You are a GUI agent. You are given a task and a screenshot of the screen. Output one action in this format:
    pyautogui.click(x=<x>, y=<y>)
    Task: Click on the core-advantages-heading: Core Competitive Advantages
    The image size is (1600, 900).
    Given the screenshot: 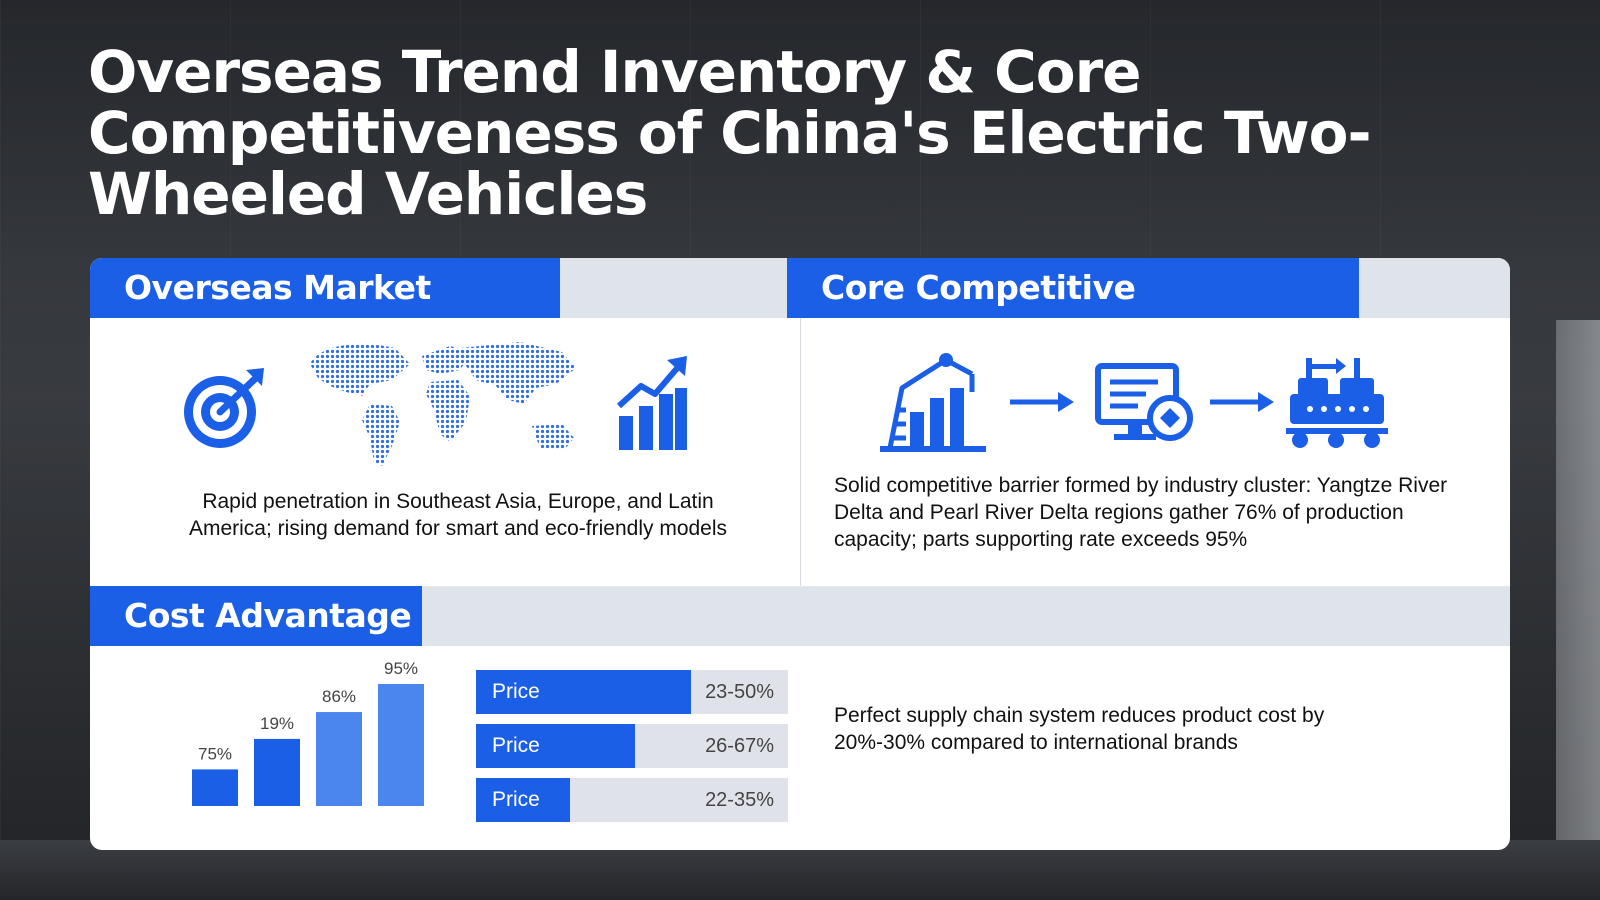 What is the action you would take?
    pyautogui.click(x=1073, y=312)
    